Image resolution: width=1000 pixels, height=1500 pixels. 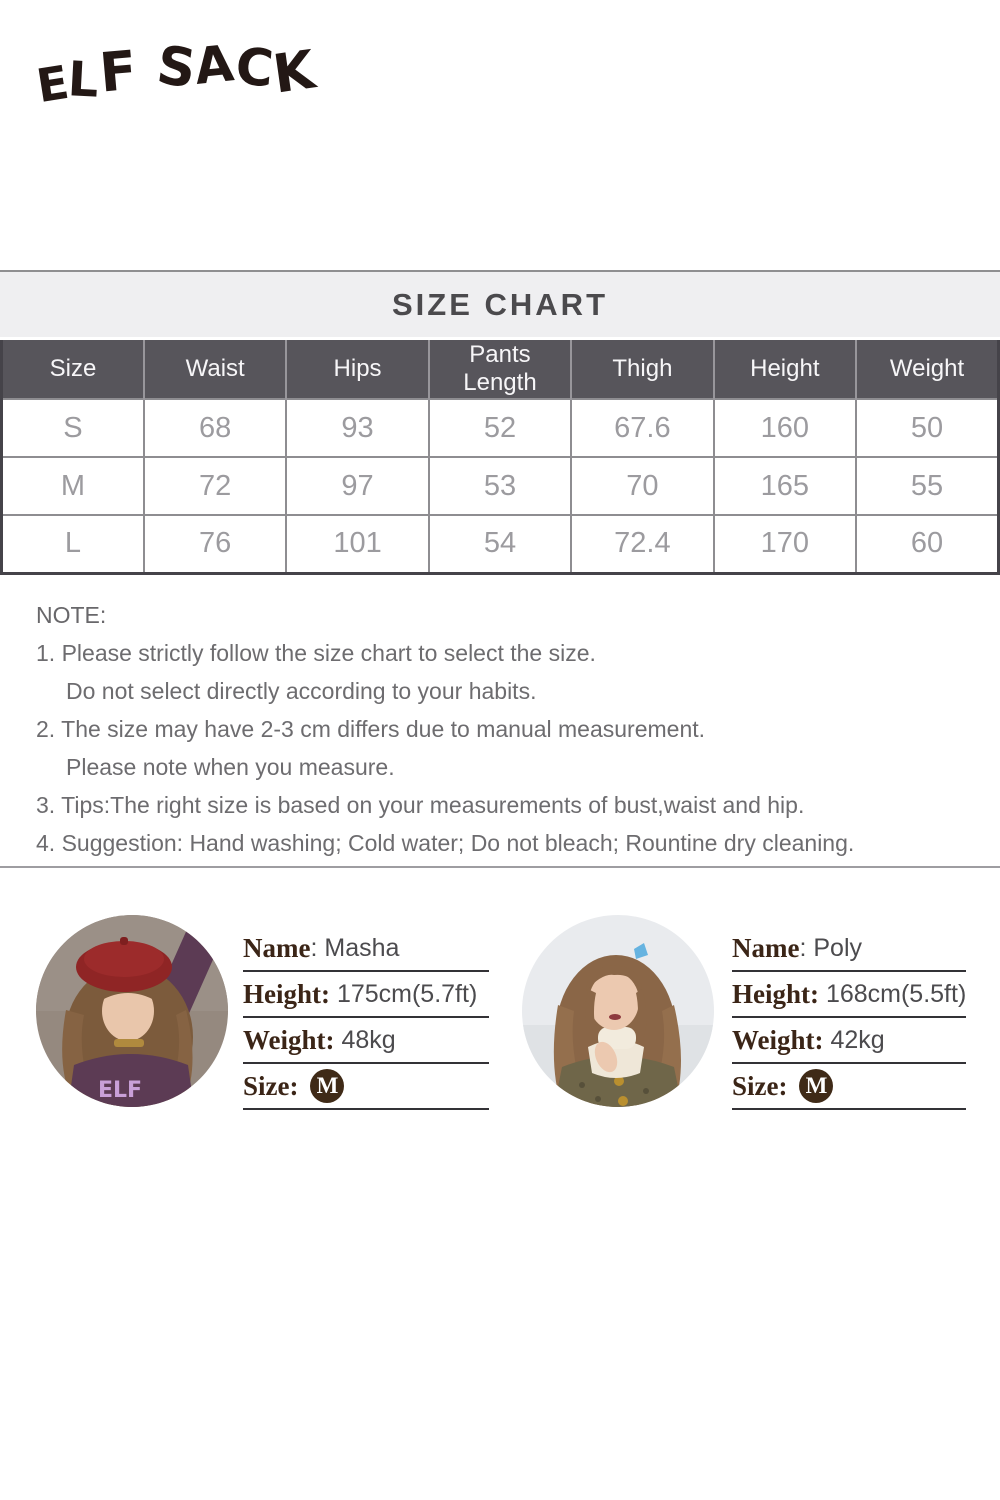 I want to click on model-name-row: Name: Poly, so click(x=849, y=949).